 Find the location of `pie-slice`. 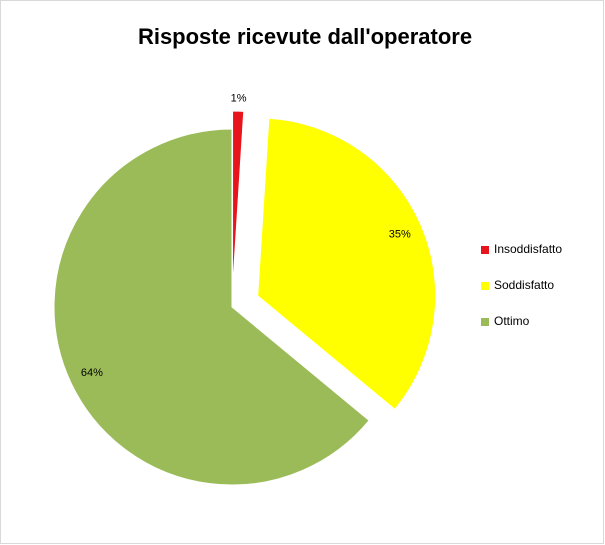

pie-slice is located at coordinates (238, 200).